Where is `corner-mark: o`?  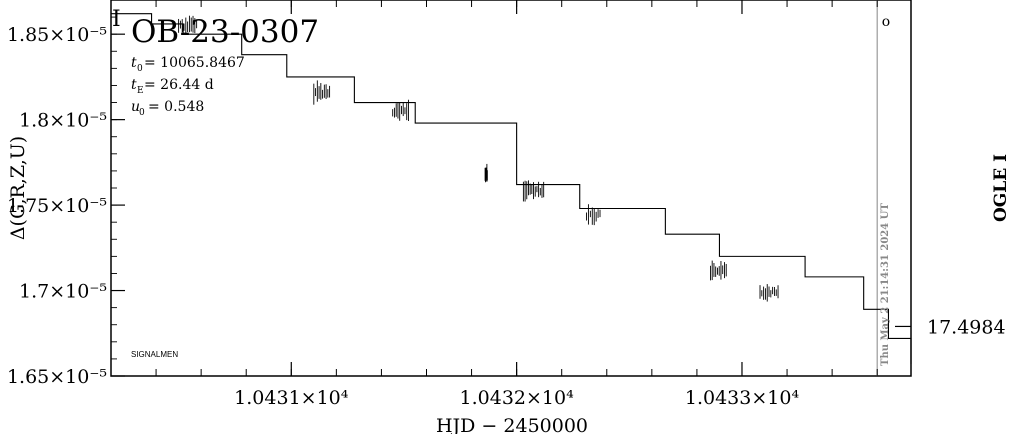 corner-mark: o is located at coordinates (886, 22).